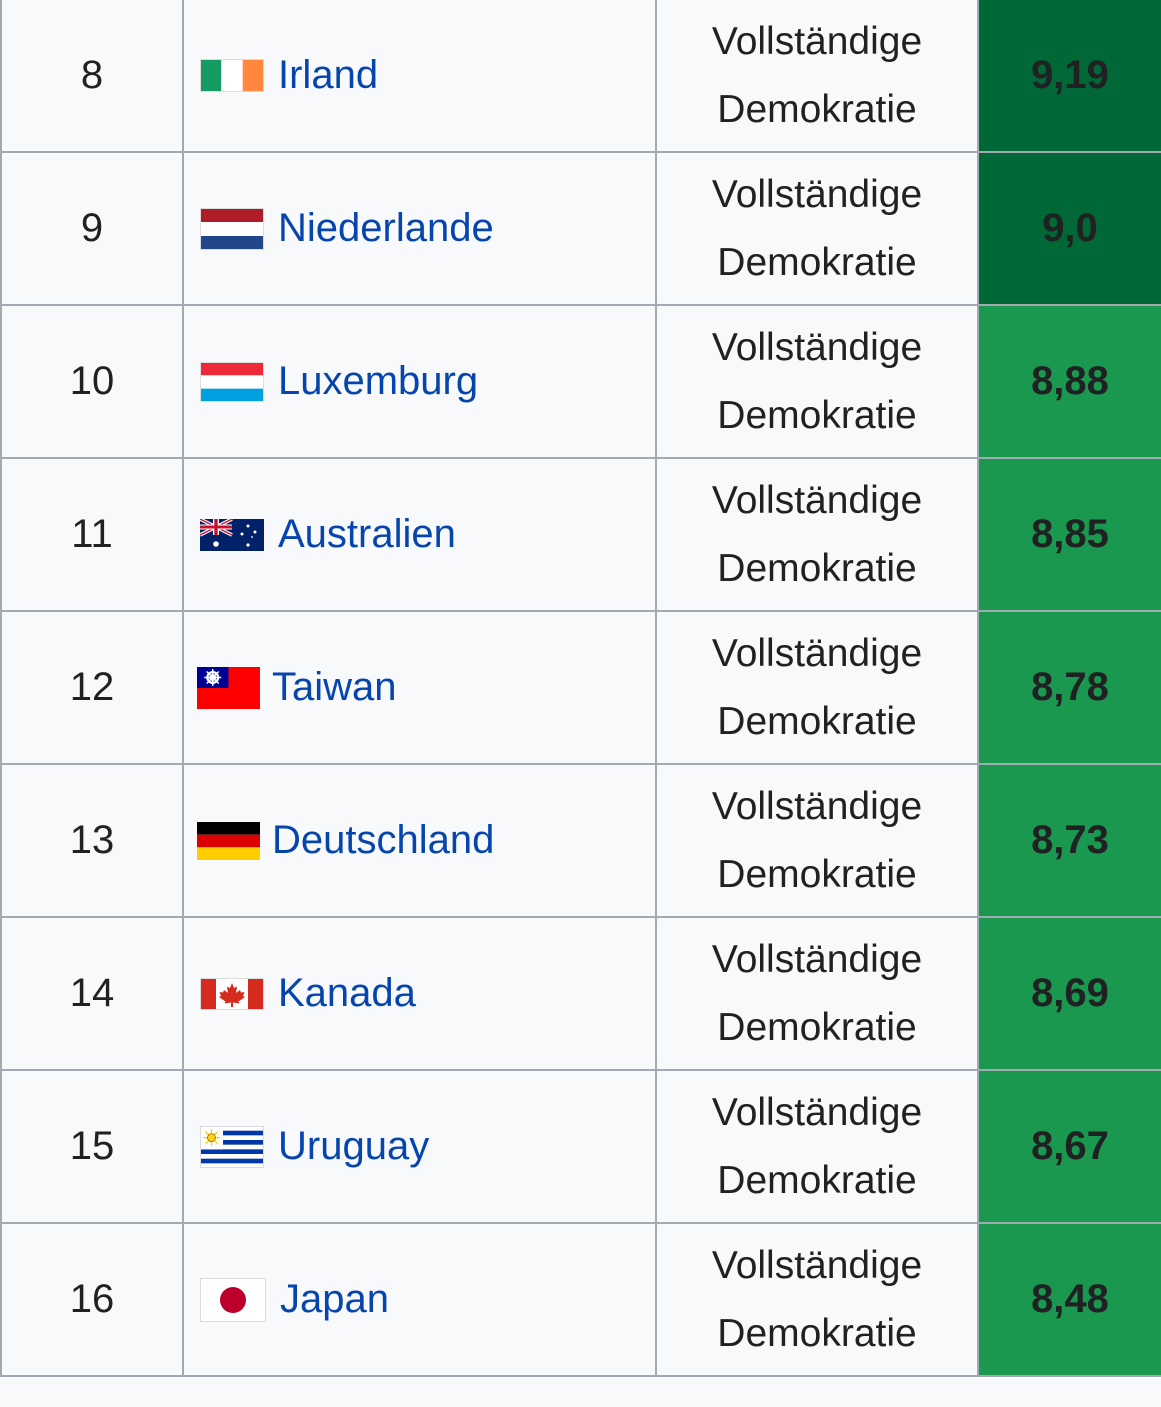 This screenshot has height=1407, width=1161. I want to click on netherlands-flag-icon, so click(232, 228).